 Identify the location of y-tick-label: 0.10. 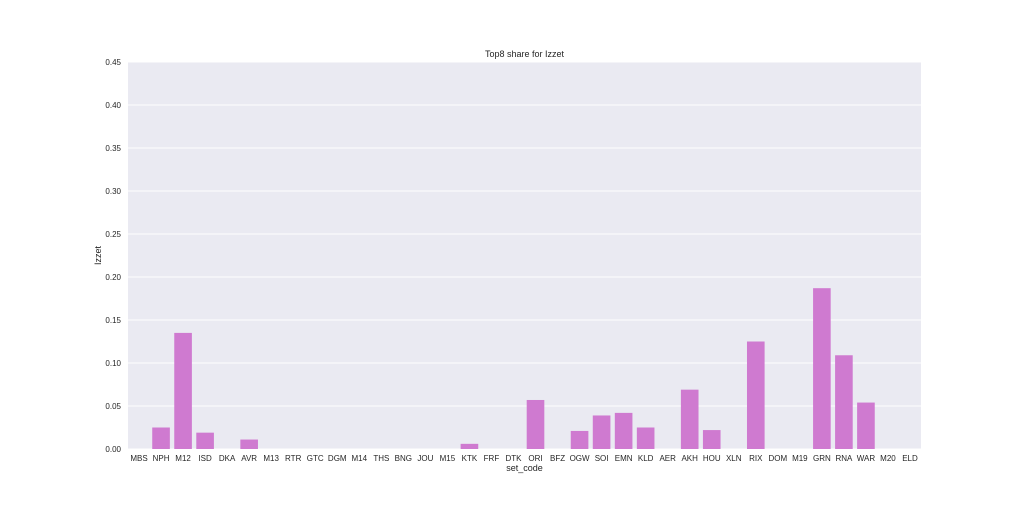
(113, 363).